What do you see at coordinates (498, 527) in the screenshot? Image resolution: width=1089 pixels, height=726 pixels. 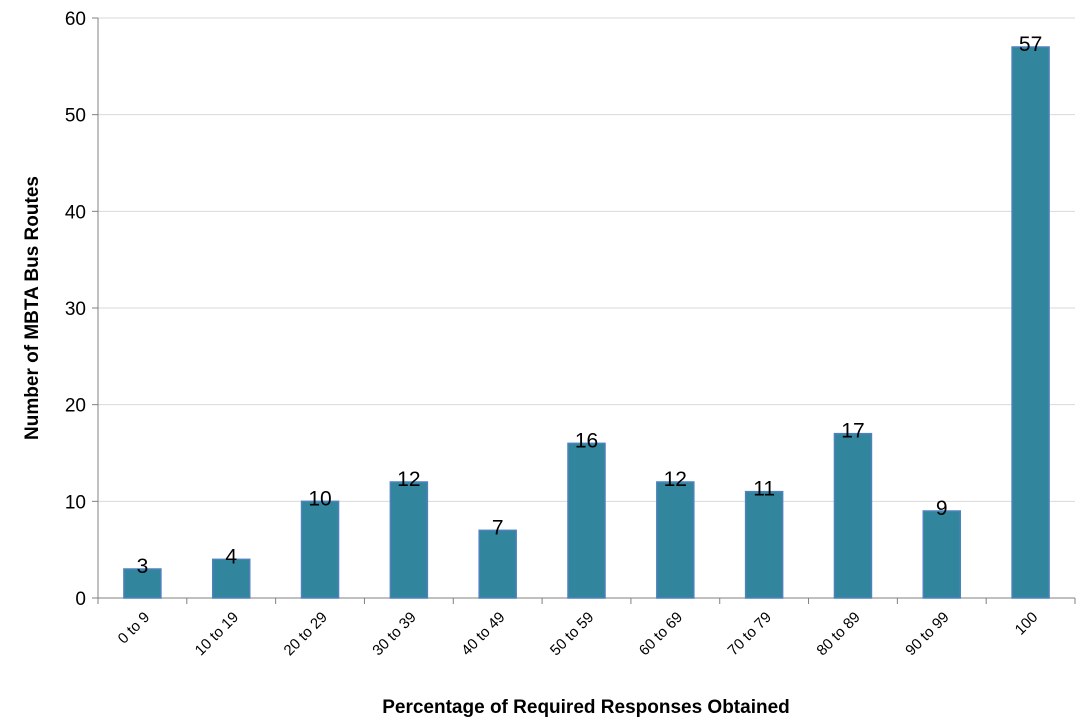 I see `data-label: 7` at bounding box center [498, 527].